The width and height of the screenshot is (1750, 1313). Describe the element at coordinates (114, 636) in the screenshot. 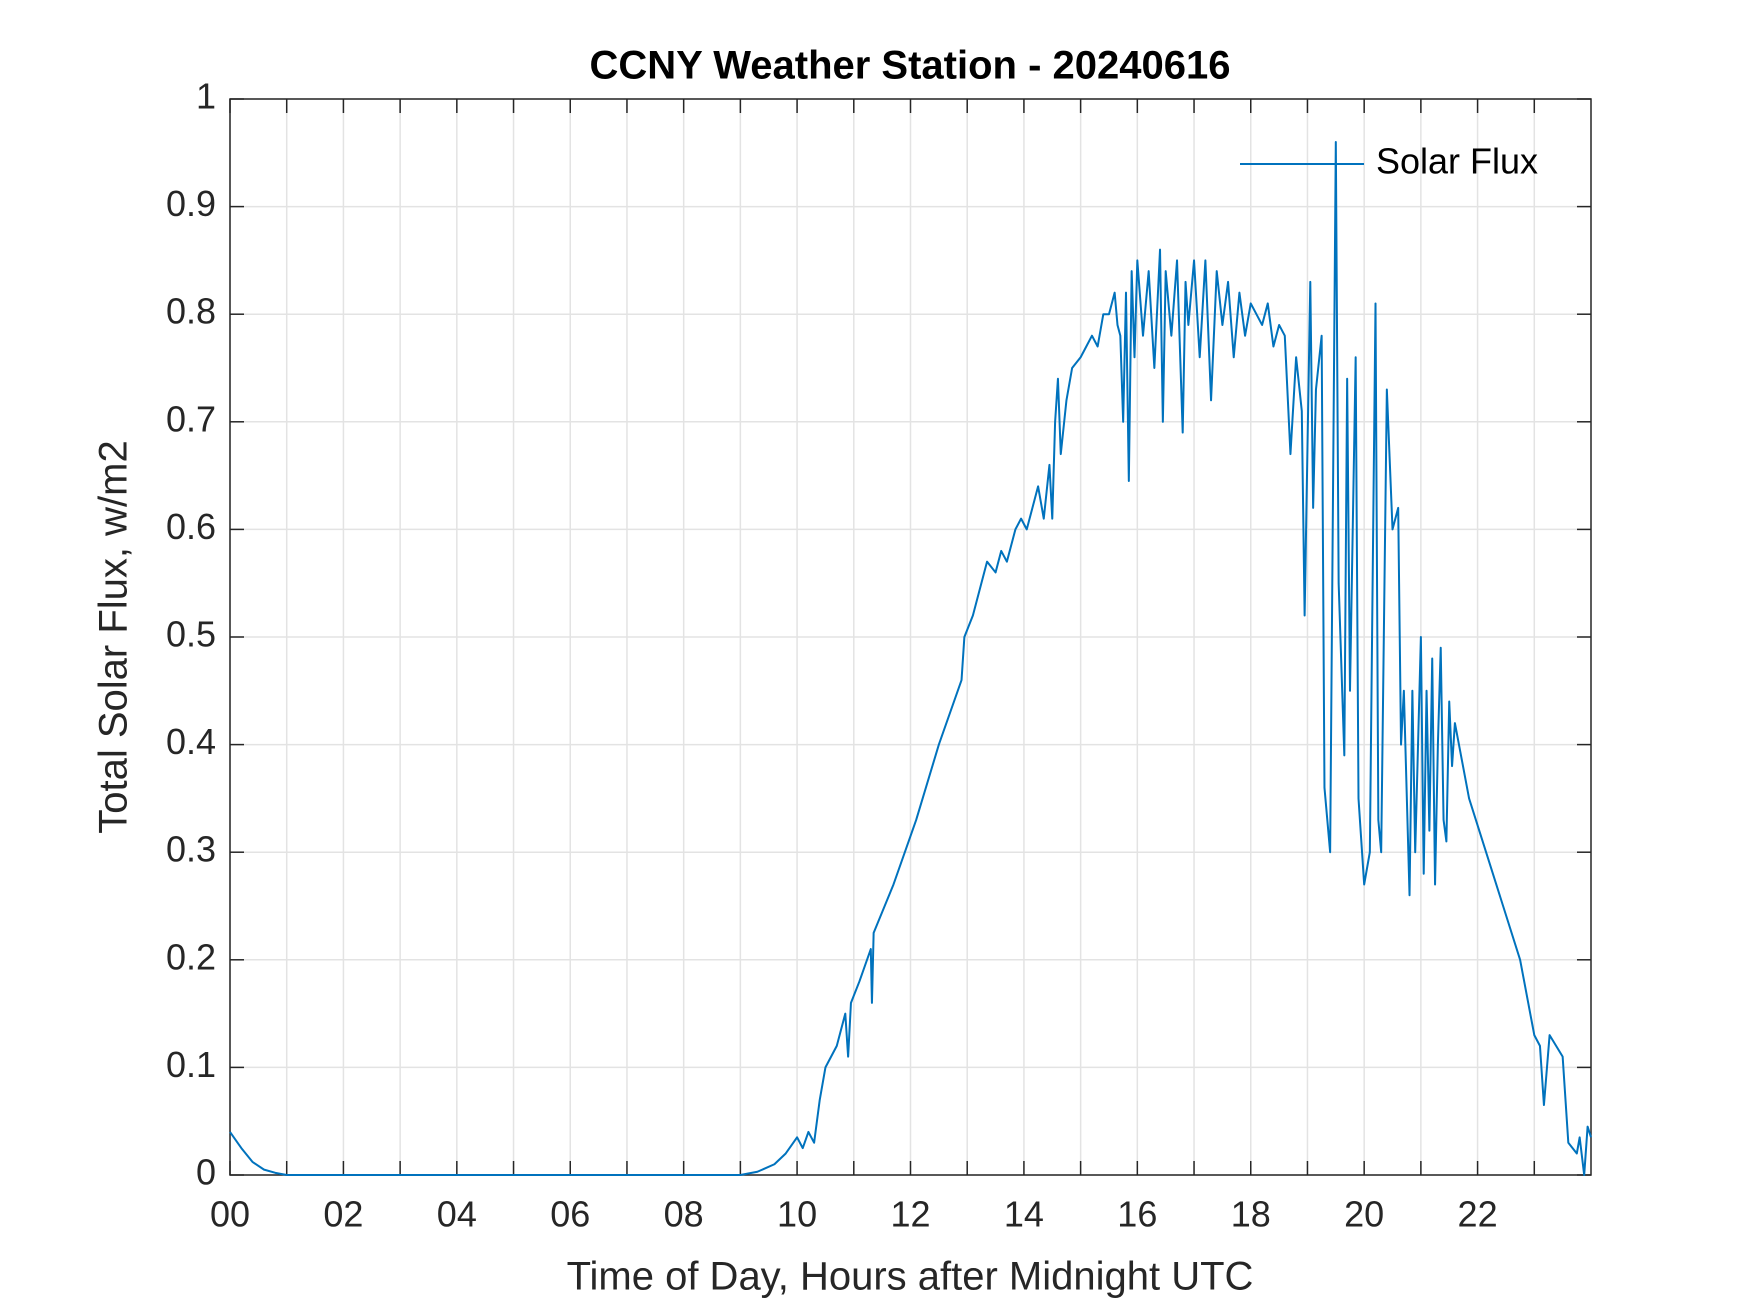

I see `y-axis-label: Total Solar Flux, w/m2` at that location.